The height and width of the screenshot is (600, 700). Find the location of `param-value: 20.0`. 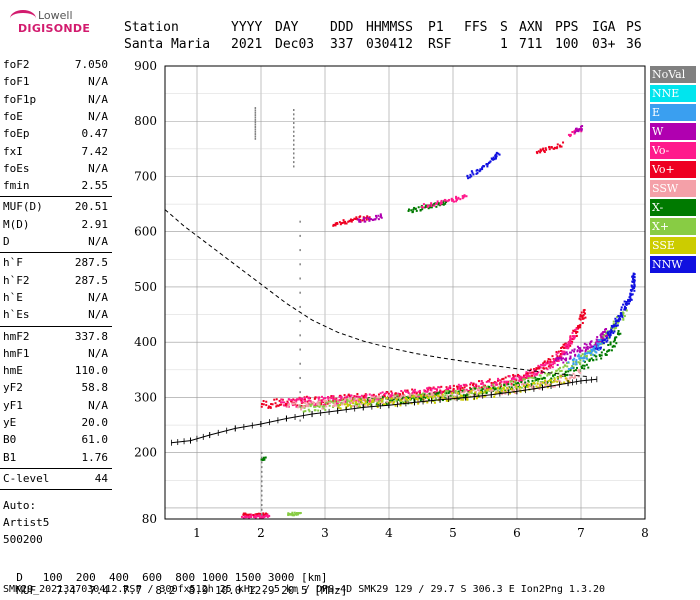

param-value: 20.0 is located at coordinates (95, 422).